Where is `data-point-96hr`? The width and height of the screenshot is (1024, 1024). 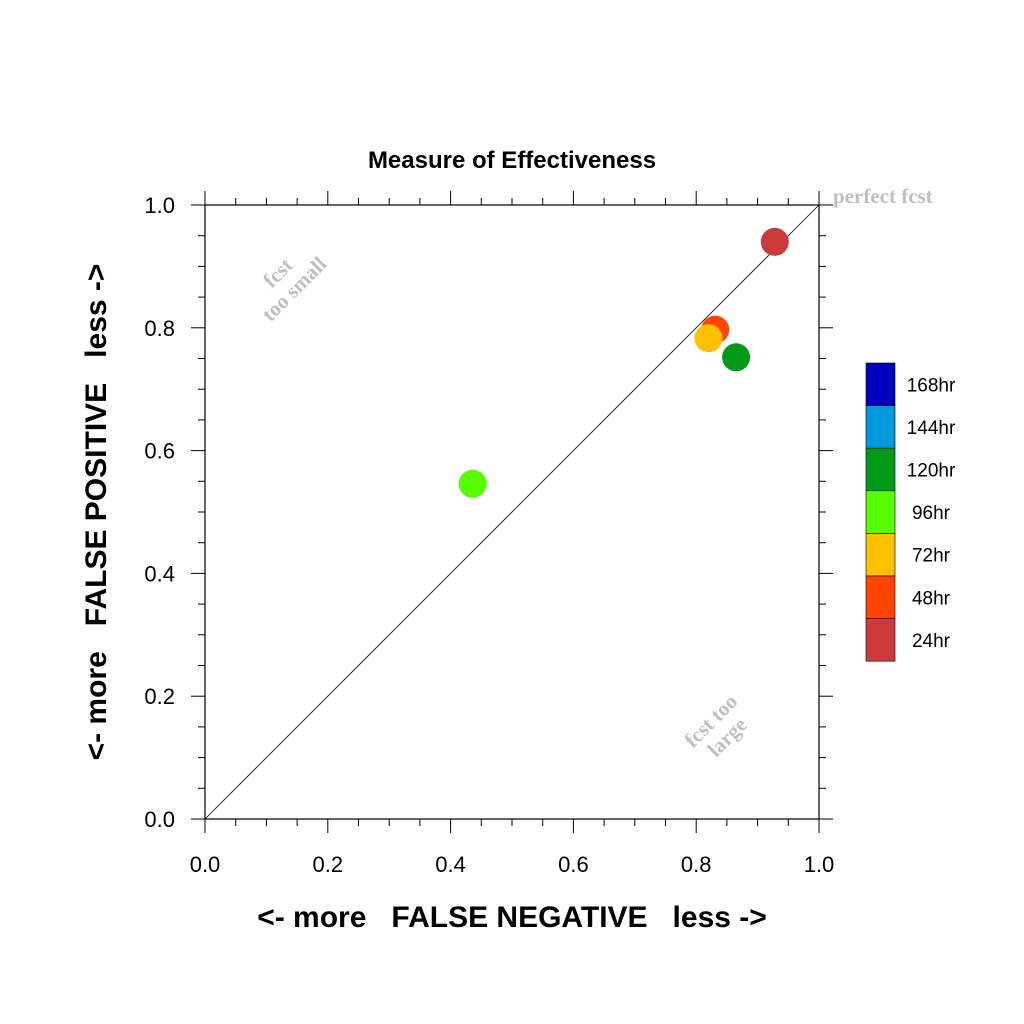 data-point-96hr is located at coordinates (472, 483).